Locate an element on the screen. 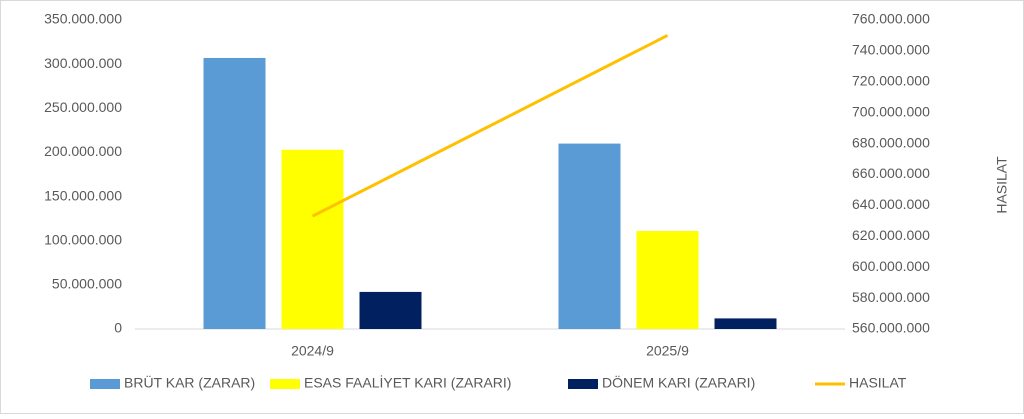 The height and width of the screenshot is (419, 1024). y-tick-label: 50.000.000 is located at coordinates (87, 284).